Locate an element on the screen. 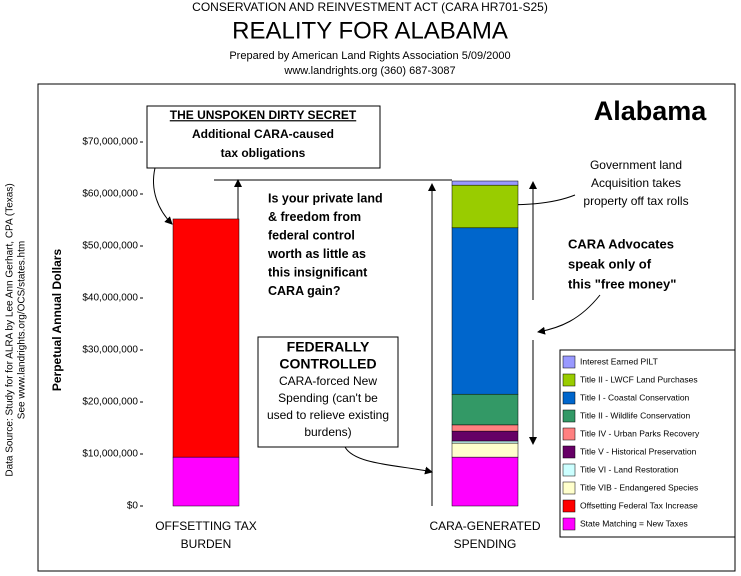 The width and height of the screenshot is (741, 576). annotation: CARA Advocates is located at coordinates (621, 243).